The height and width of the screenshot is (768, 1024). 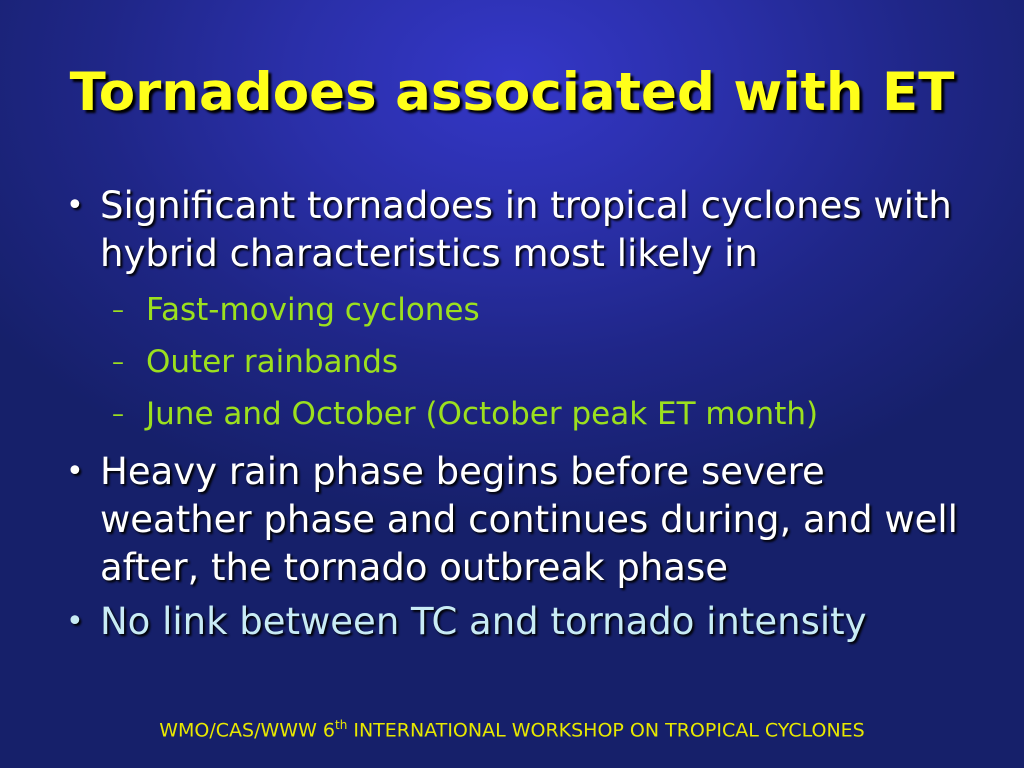 I want to click on sub-item-text: June and October (October peak ET month), so click(x=482, y=414).